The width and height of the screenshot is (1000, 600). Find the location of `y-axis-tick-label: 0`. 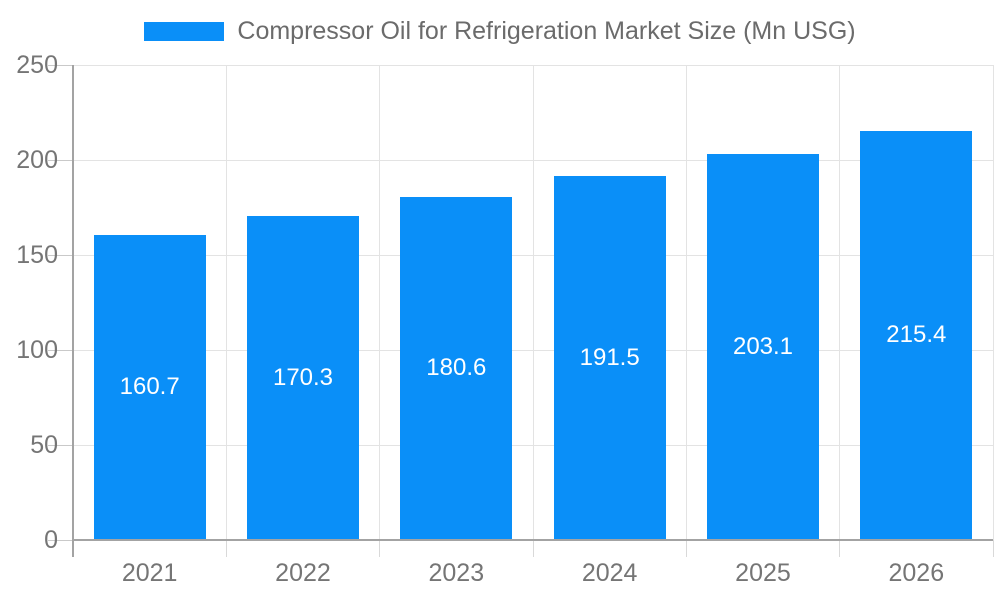

y-axis-tick-label: 0 is located at coordinates (51, 540).